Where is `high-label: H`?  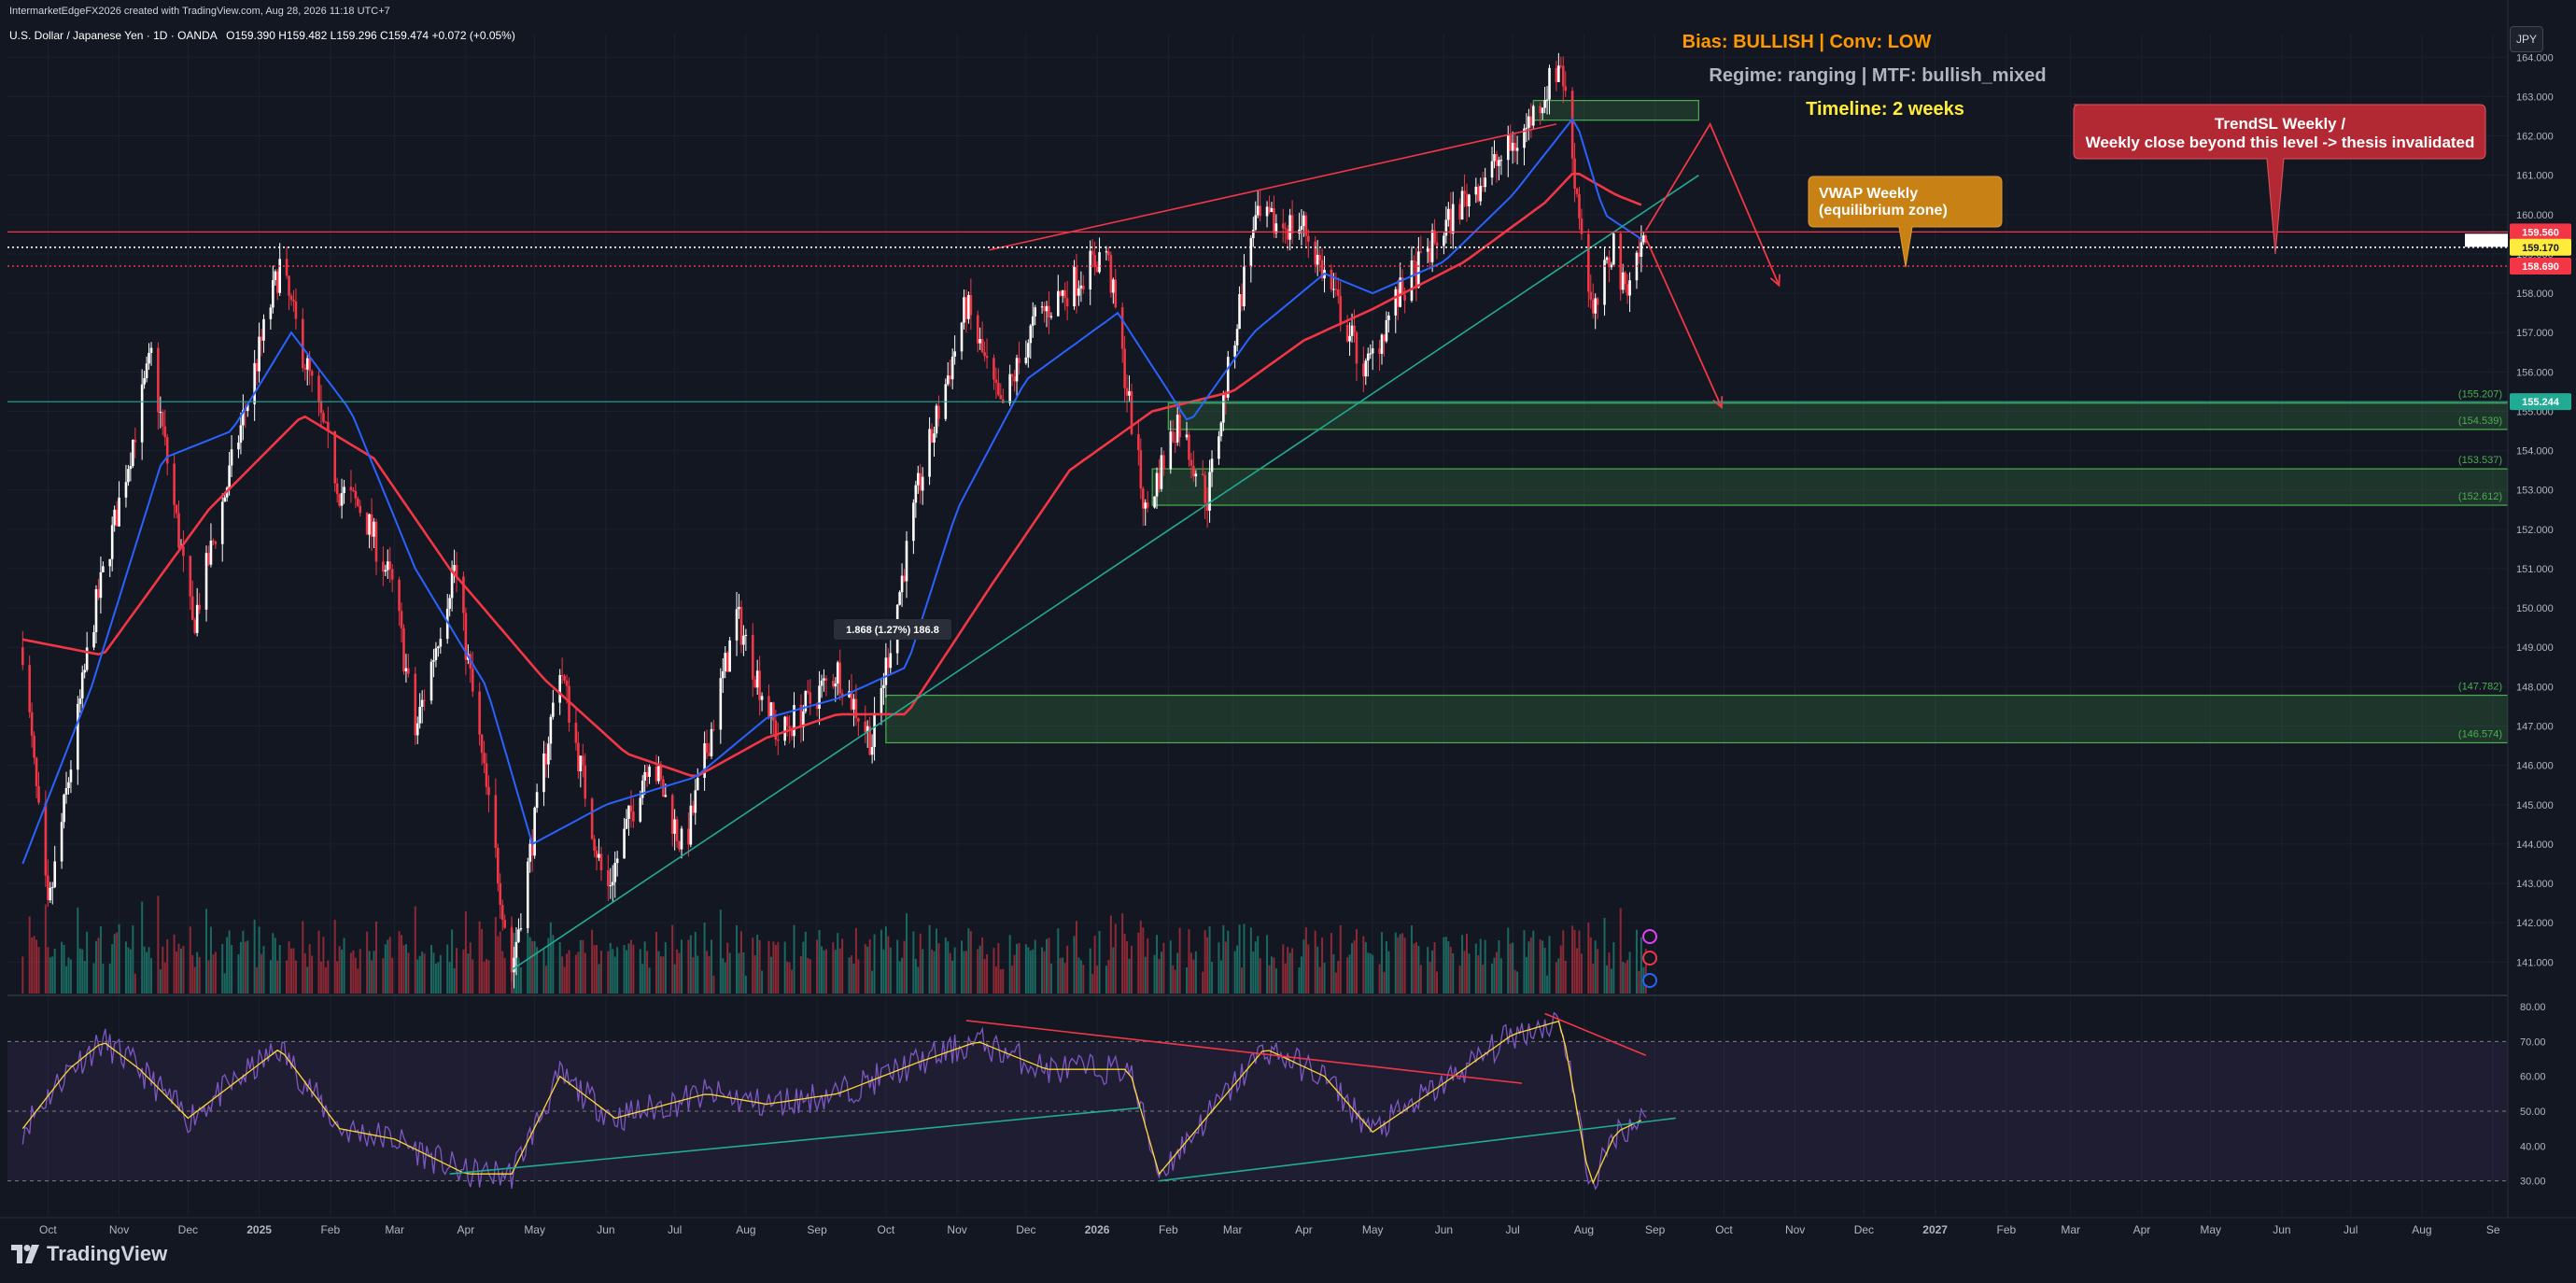 high-label: H is located at coordinates (283, 36).